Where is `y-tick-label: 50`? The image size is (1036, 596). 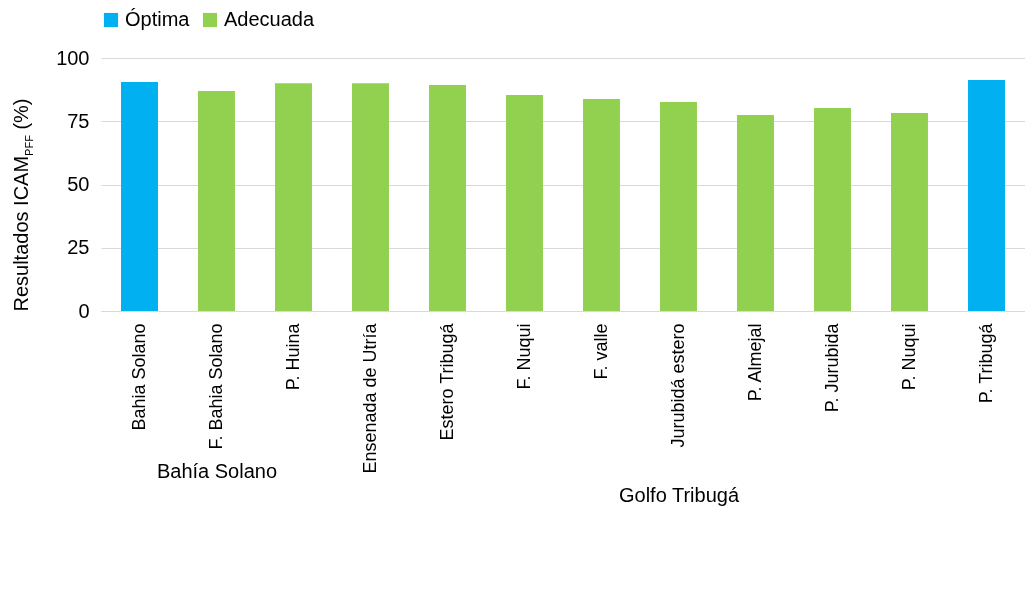 y-tick-label: 50 is located at coordinates (78, 184).